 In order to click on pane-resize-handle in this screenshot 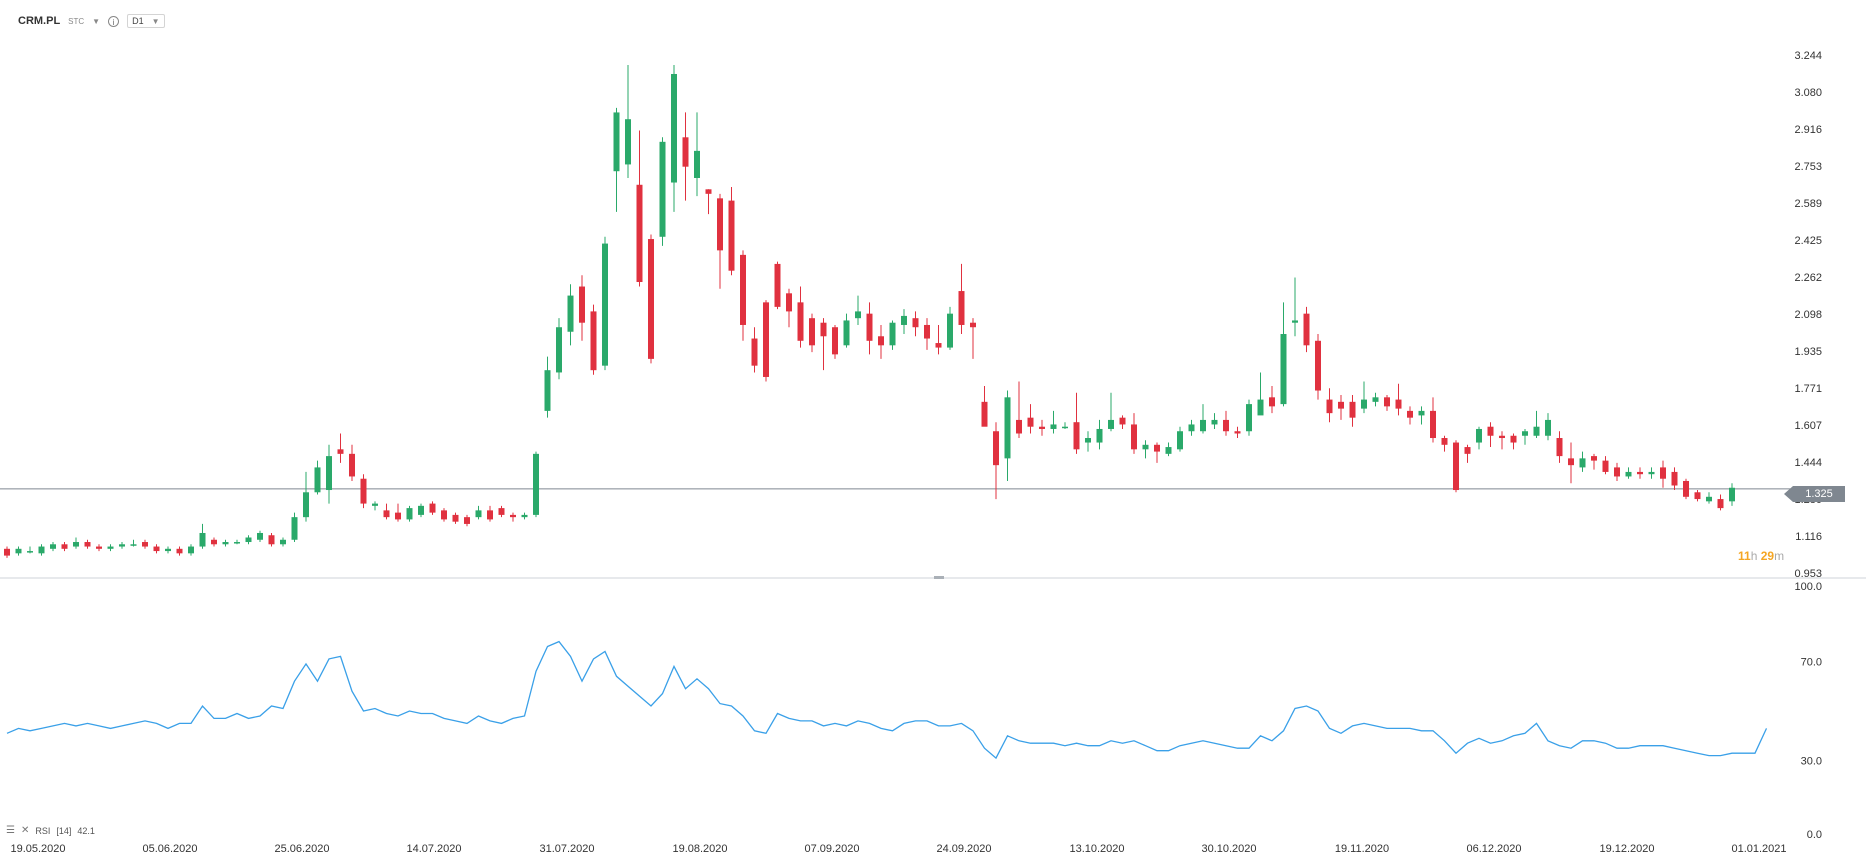, I will do `click(939, 577)`.